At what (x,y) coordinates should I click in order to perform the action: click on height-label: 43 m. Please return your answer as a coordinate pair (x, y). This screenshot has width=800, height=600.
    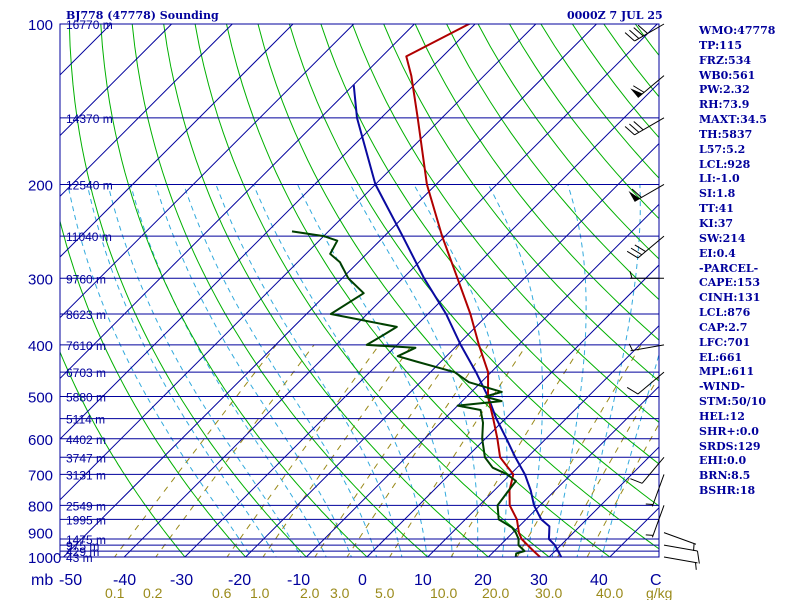
    Looking at the image, I should click on (79, 558).